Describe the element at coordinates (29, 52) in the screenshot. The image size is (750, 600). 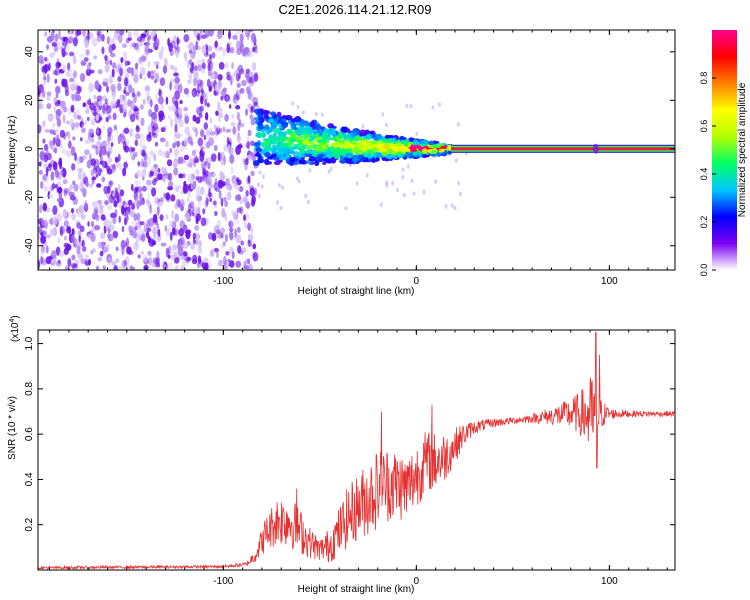
I see `spectrogram-y-tick-label: 40` at that location.